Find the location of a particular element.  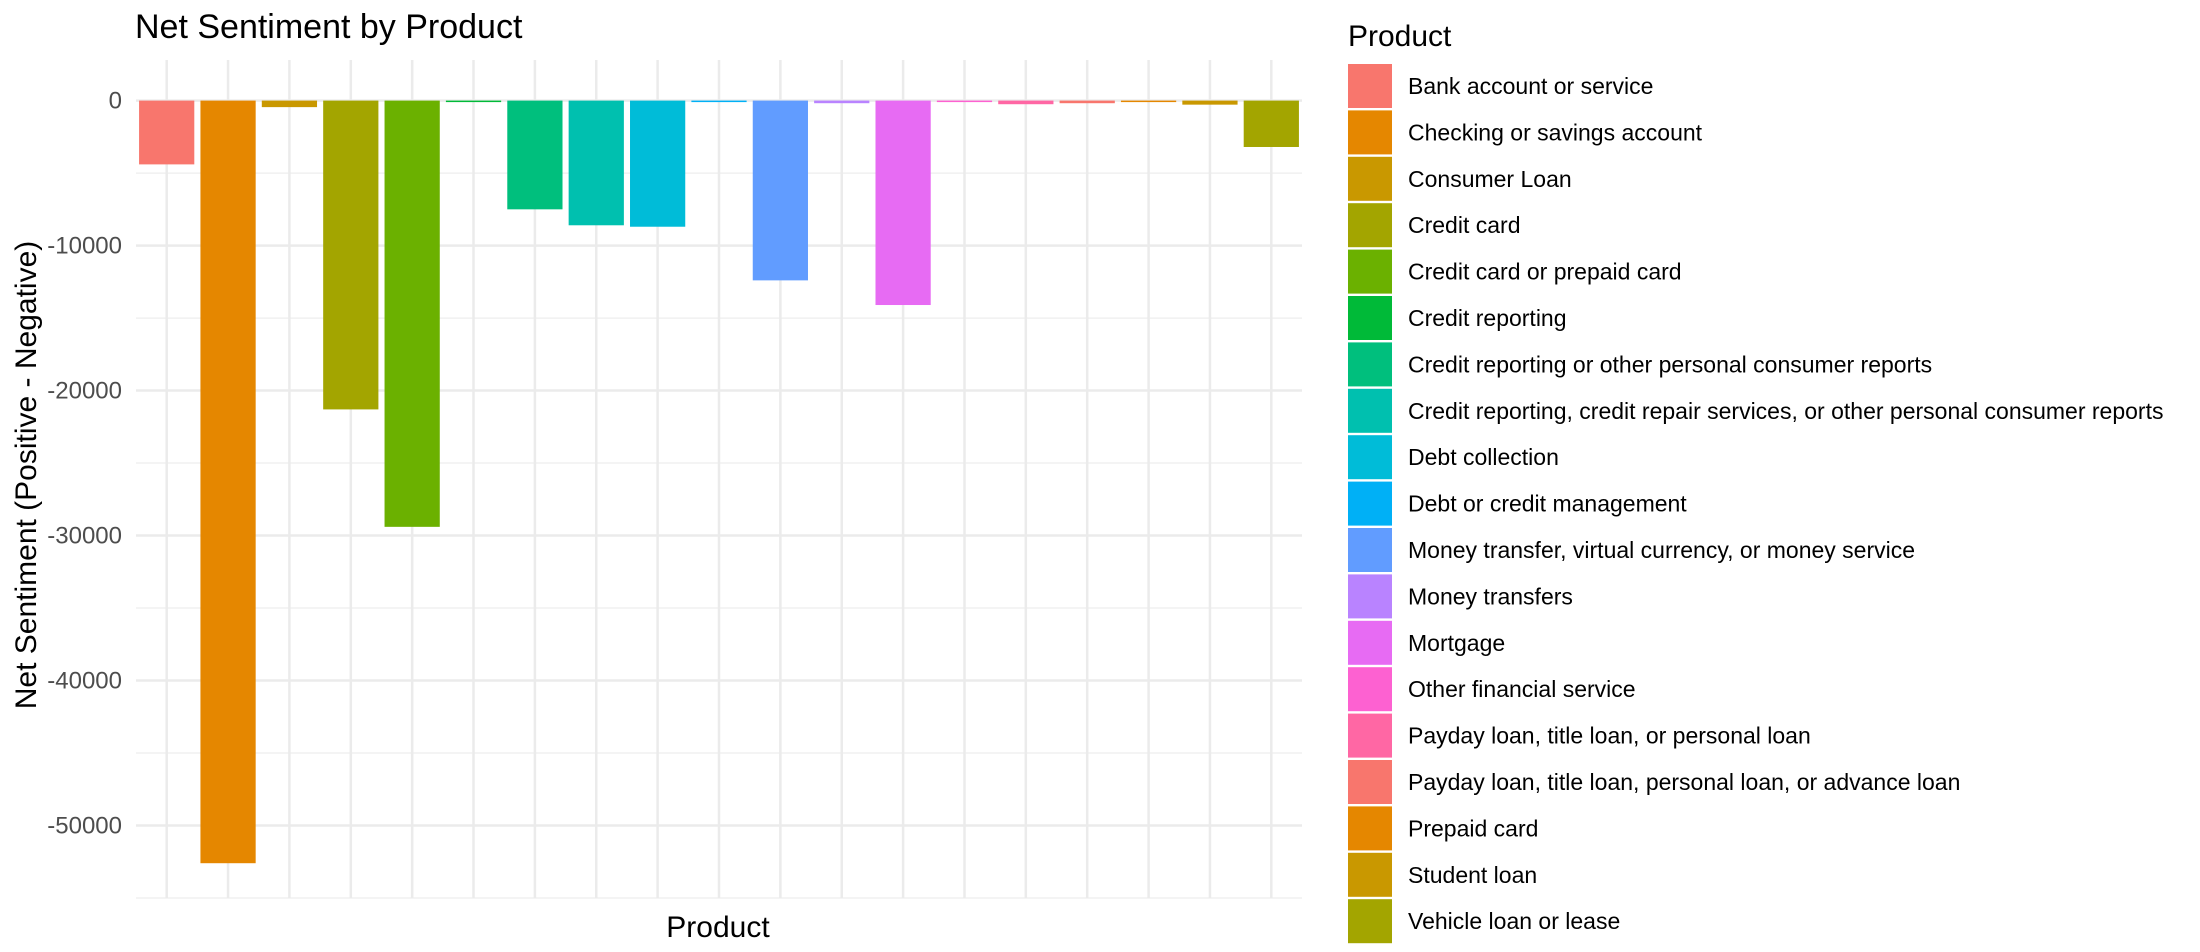

legend-label: Vehicle loan or lease is located at coordinates (1514, 921).